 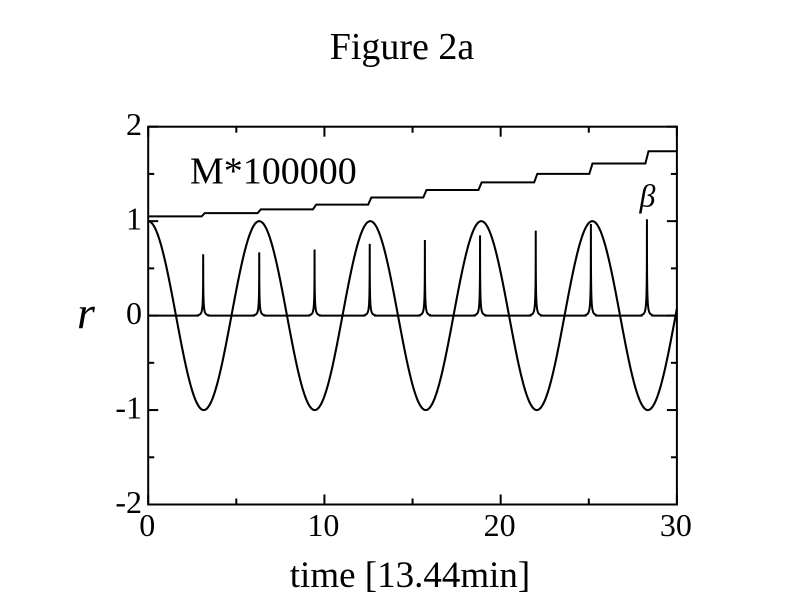 I want to click on chart-title: Figure 2a, so click(x=402, y=47).